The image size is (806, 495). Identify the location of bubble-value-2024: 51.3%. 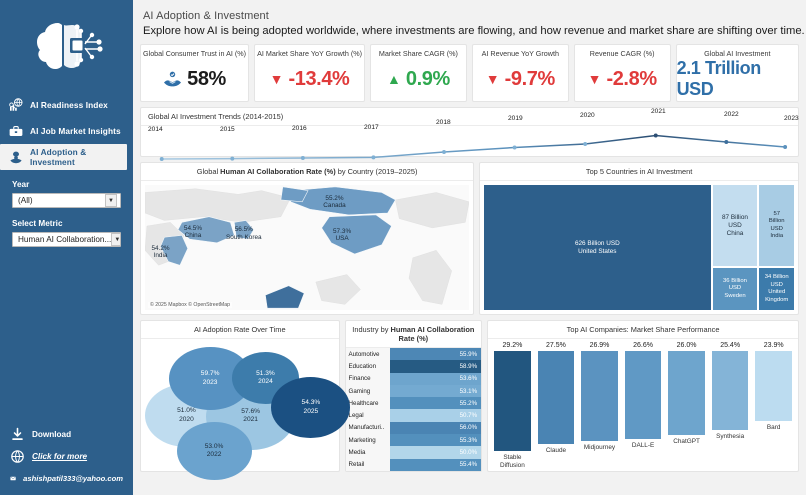
(265, 373).